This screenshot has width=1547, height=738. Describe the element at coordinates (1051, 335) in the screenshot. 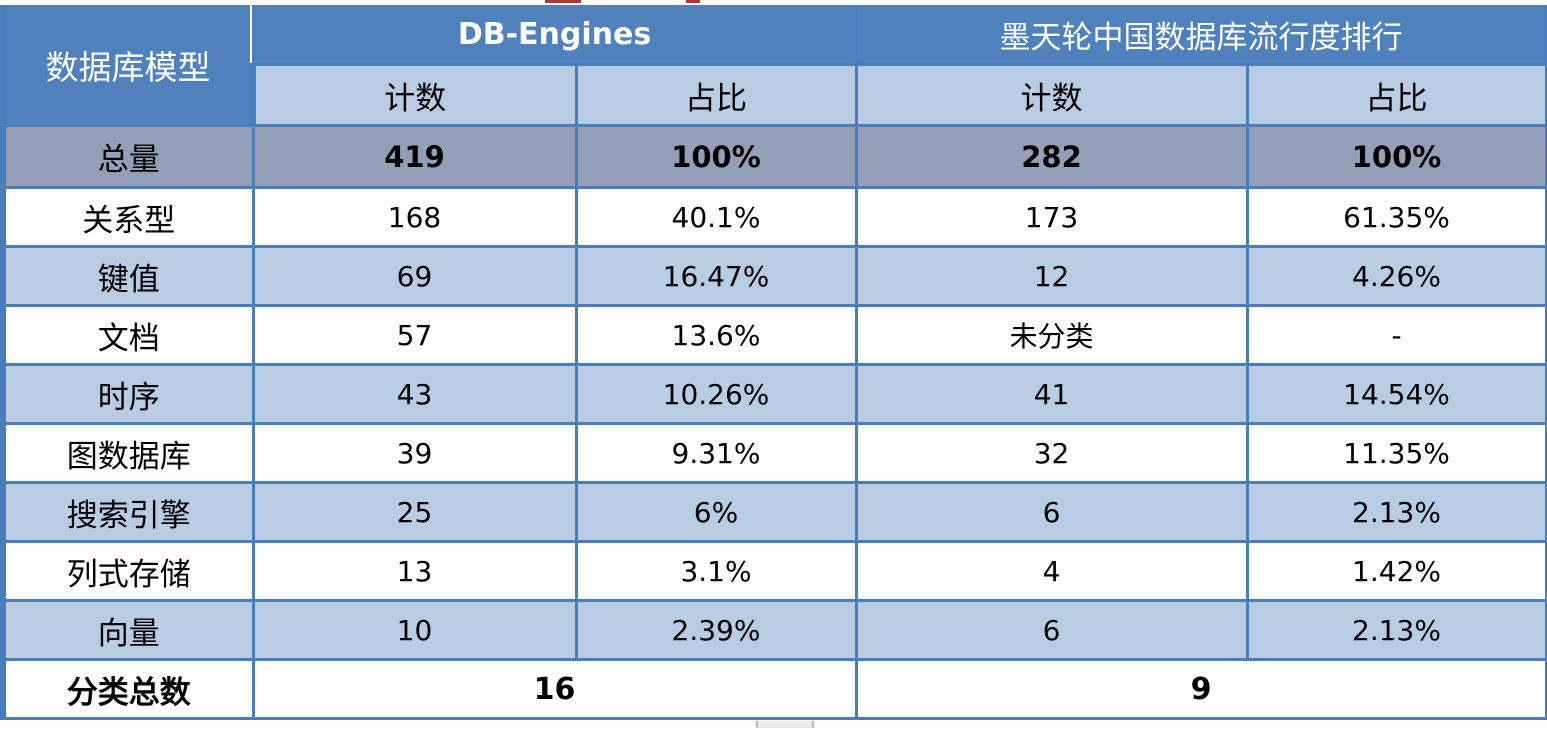

I see `count-cell: 未分类` at that location.